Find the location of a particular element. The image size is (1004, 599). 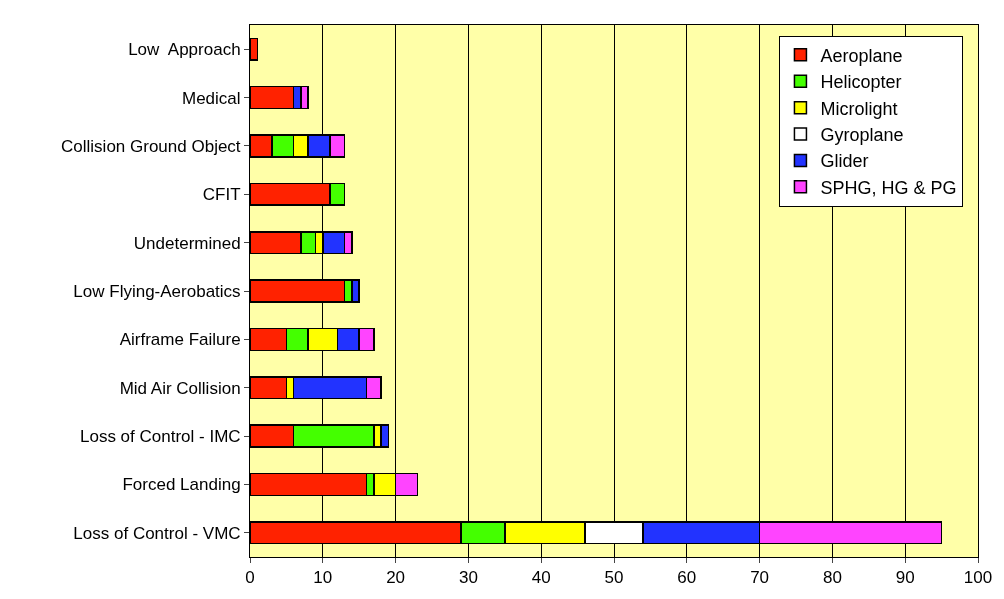

y-tick-label: CFIT is located at coordinates (221, 195).